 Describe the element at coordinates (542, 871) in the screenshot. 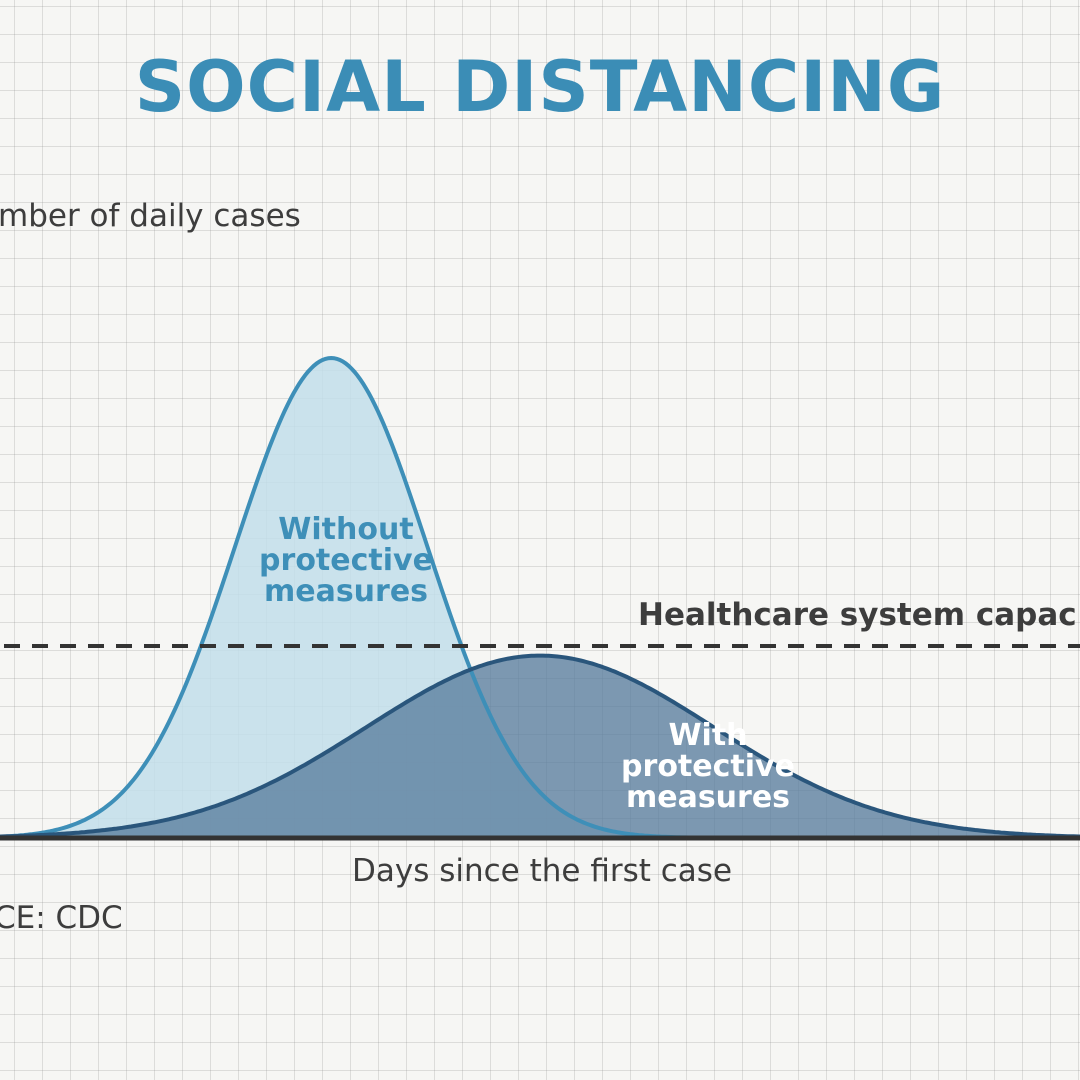

I see `x-axis-label: Days since the first case` at that location.